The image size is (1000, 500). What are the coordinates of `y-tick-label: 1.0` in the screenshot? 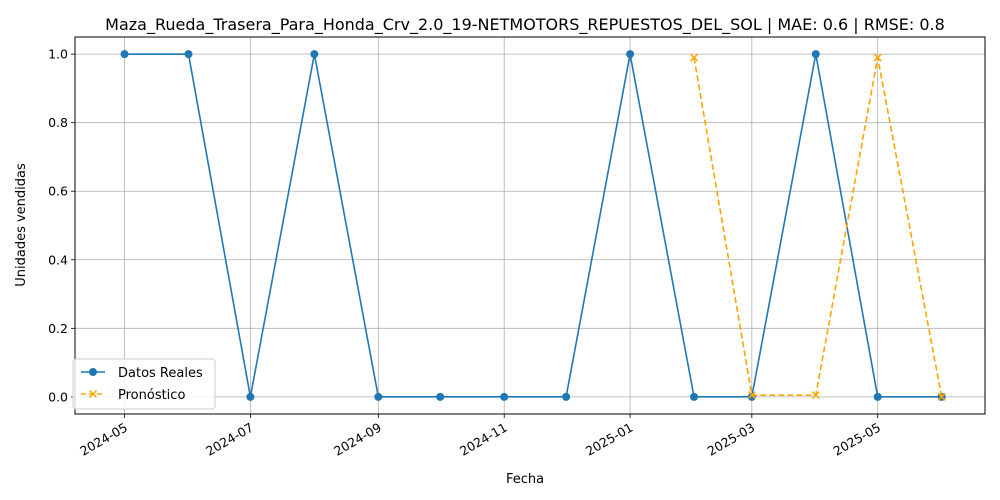 It's located at (58, 54).